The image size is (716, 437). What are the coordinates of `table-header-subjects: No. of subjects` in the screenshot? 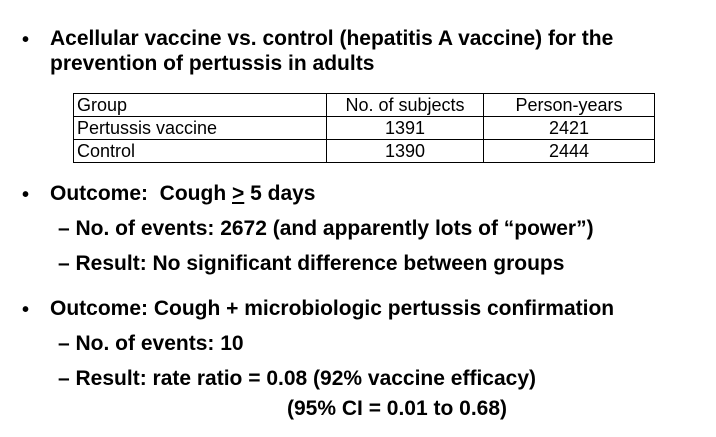 It's located at (405, 105).